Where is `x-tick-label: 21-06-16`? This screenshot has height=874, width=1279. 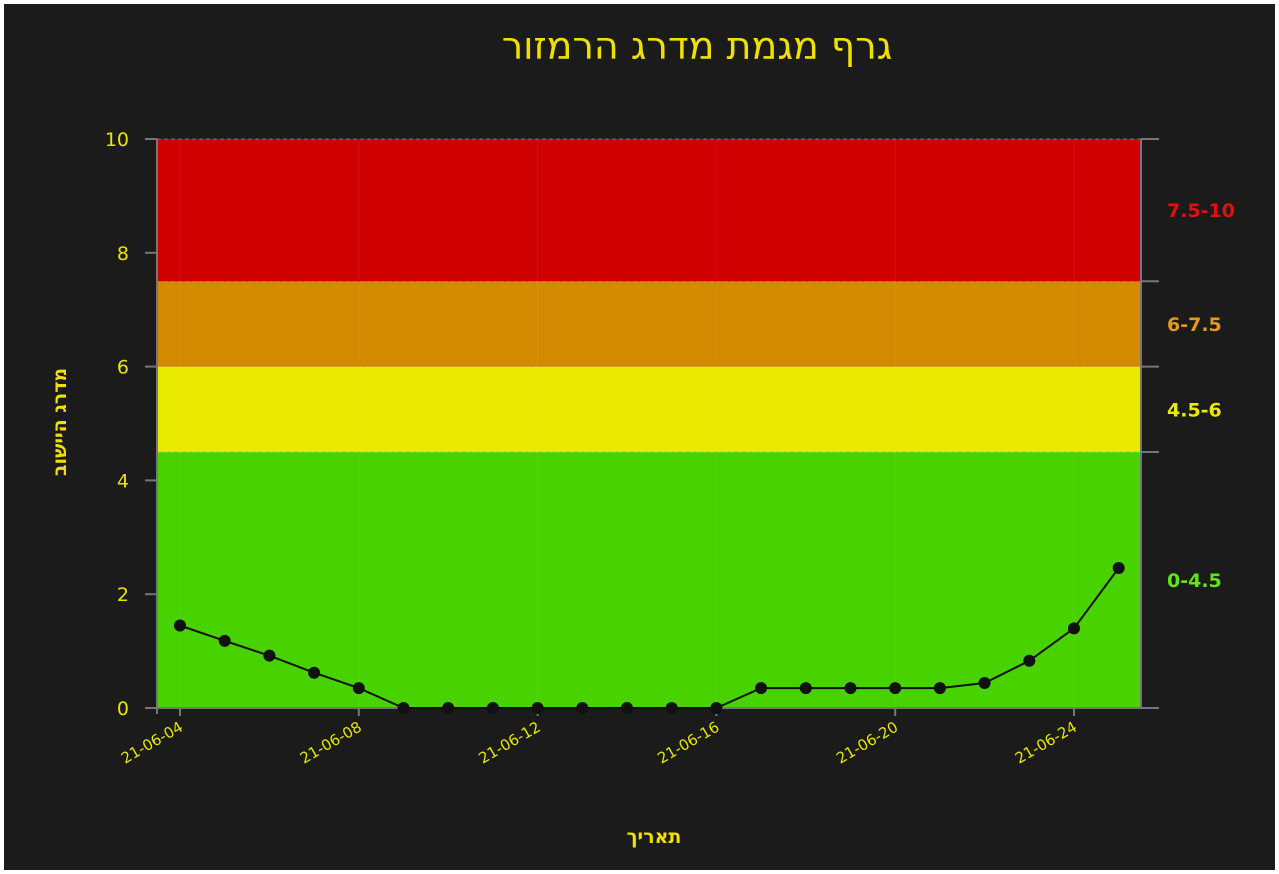
x-tick-label: 21-06-16 is located at coordinates (688, 743).